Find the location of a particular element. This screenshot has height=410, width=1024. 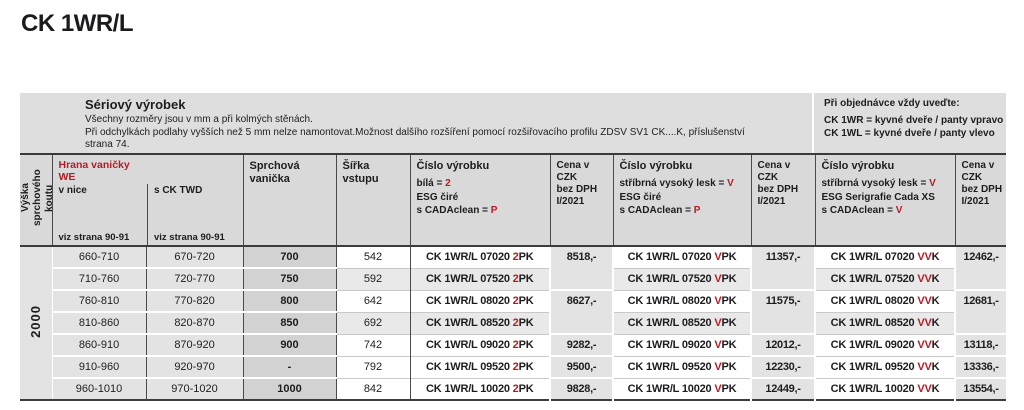

col-header-price-3: Cena v CZK bez DPH I/2021 is located at coordinates (980, 201).